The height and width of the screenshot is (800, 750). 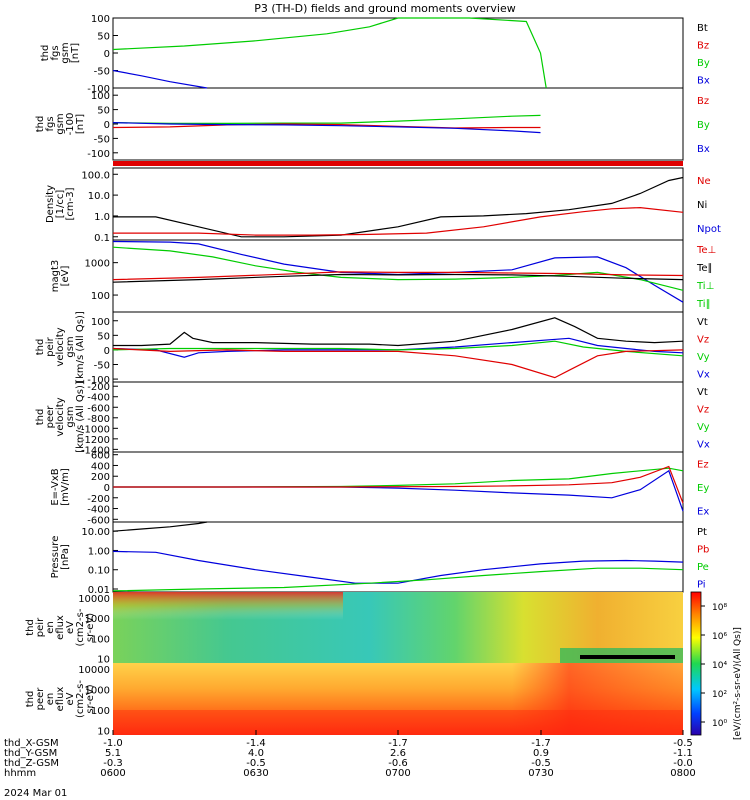 What do you see at coordinates (326, 119) in the screenshot?
I see `series-fgs_dsl-By` at bounding box center [326, 119].